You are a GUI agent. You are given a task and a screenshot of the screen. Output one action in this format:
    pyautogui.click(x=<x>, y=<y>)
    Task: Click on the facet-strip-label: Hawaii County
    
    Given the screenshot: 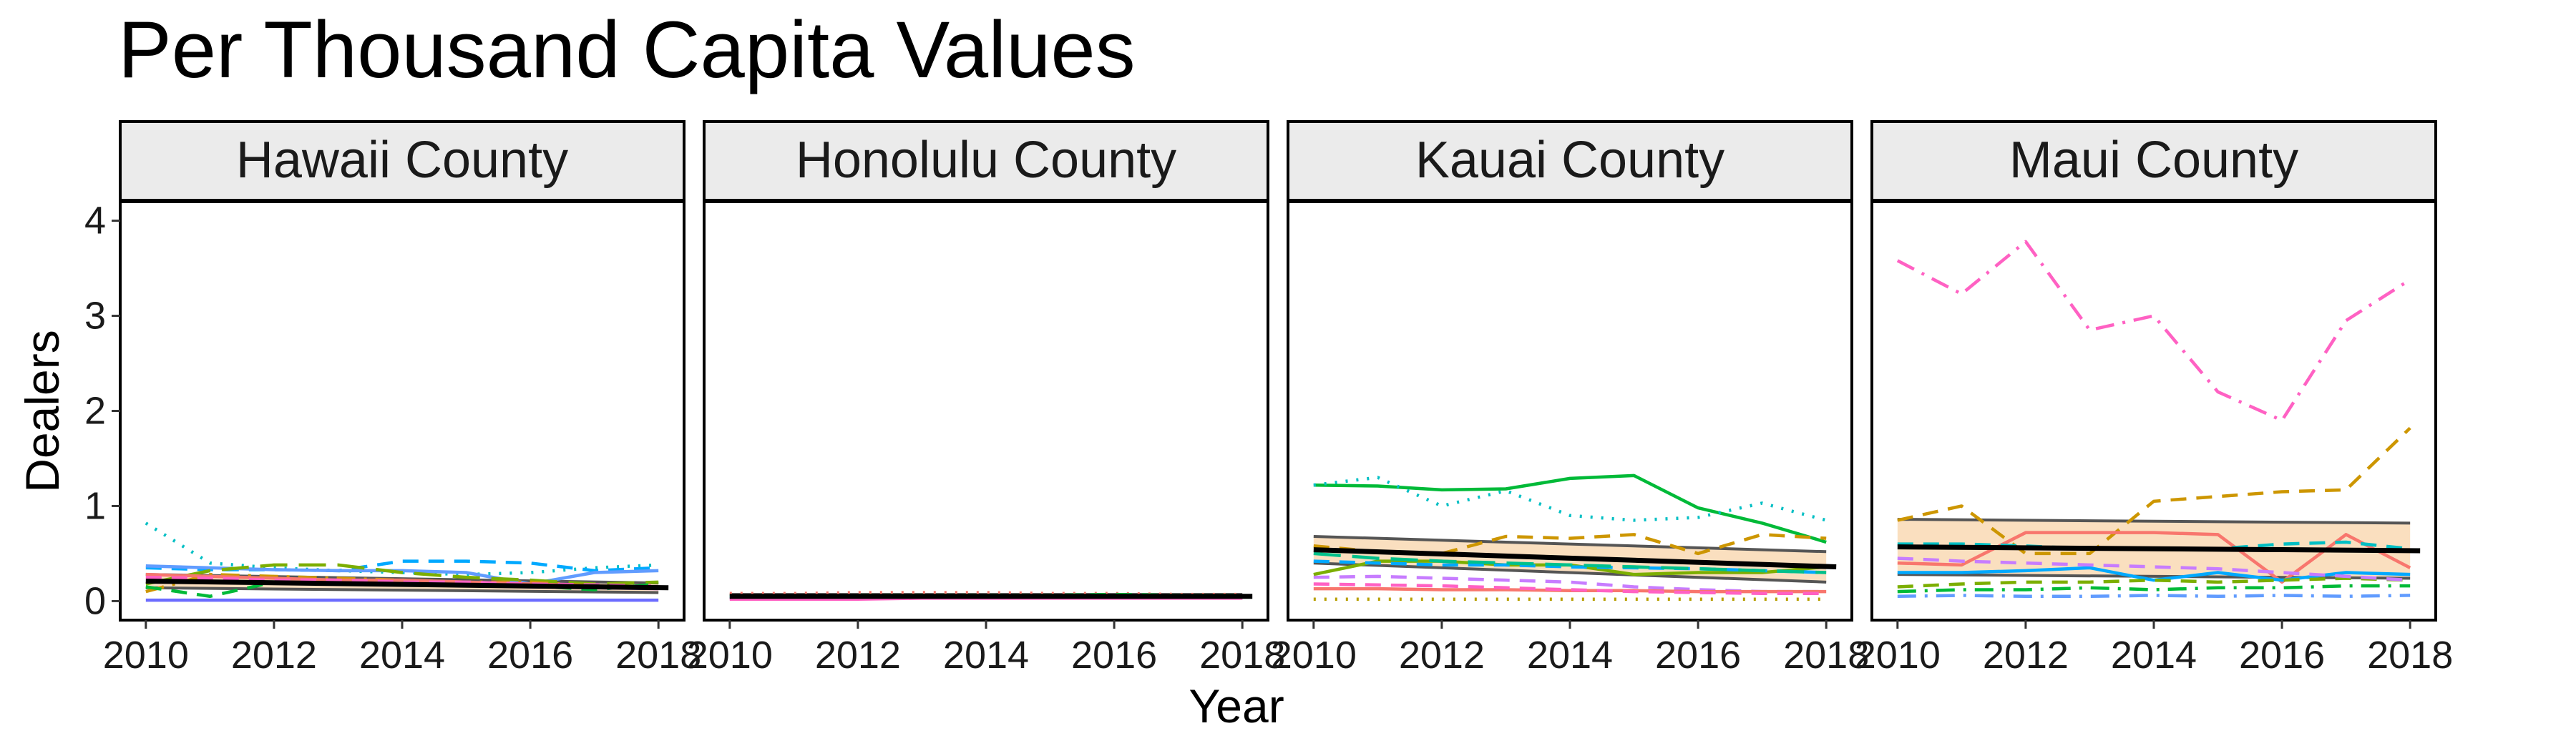 What is the action you would take?
    pyautogui.click(x=402, y=160)
    